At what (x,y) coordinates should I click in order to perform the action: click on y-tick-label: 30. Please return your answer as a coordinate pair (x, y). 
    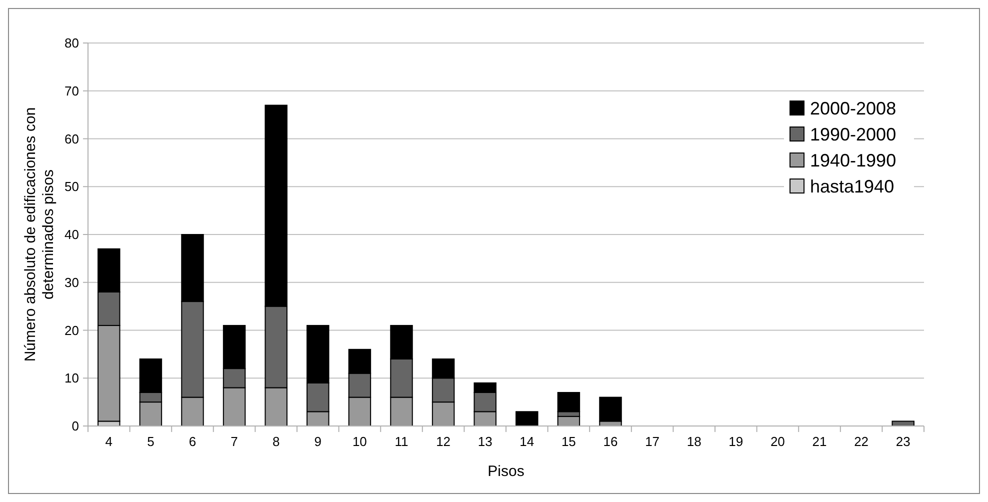
    Looking at the image, I should click on (71, 282).